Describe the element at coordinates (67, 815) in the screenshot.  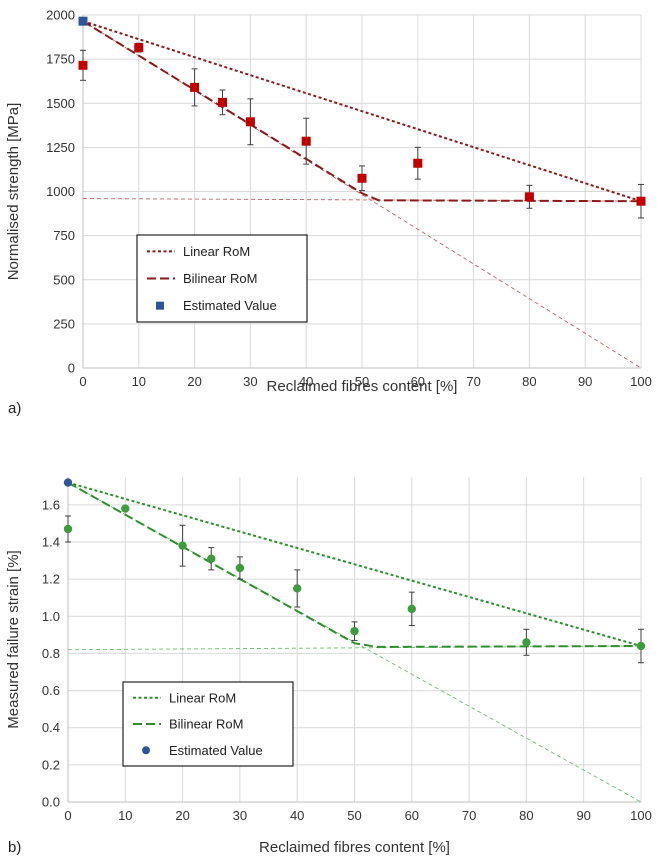
I see `c1-x-tick-label: 0` at that location.